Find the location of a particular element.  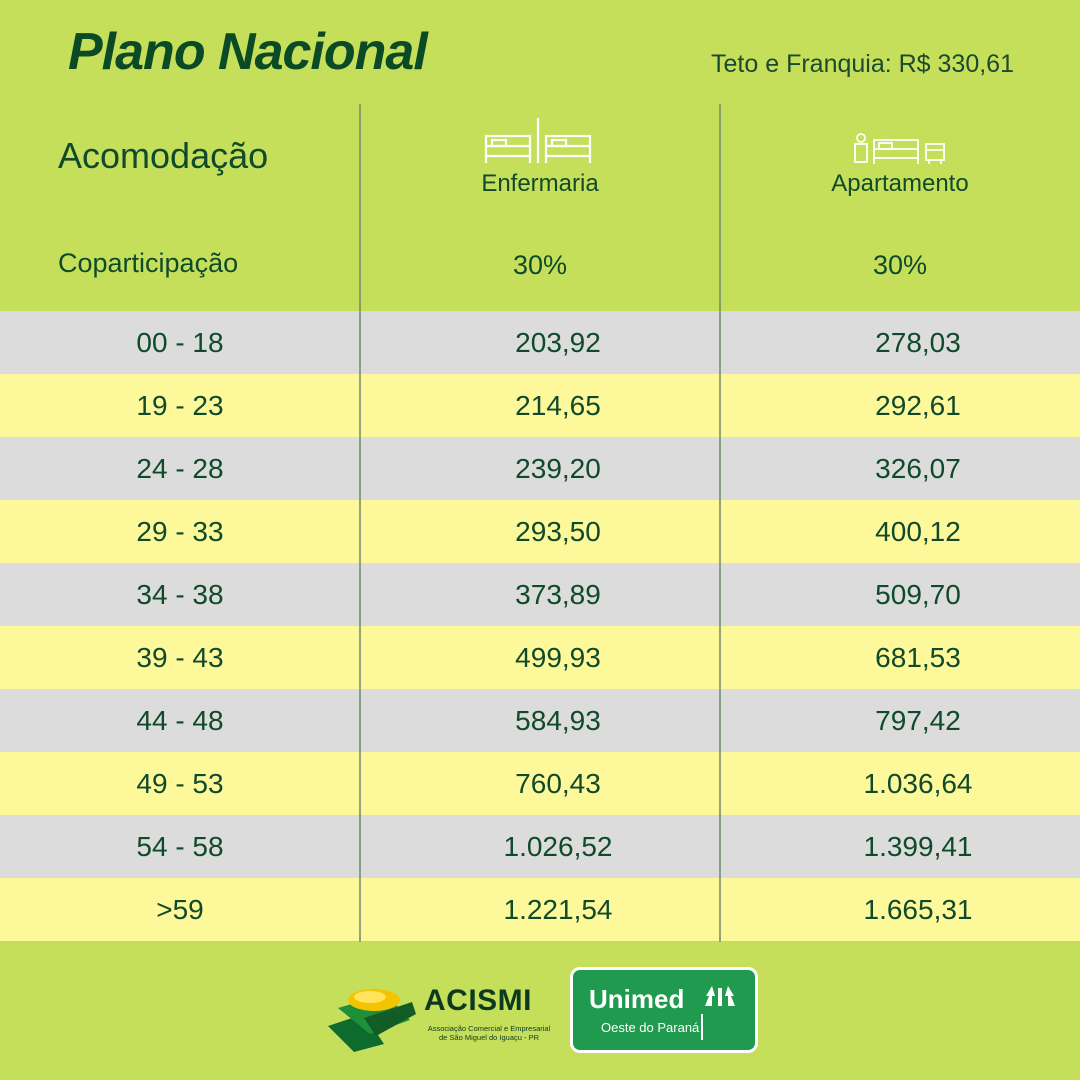

table-row: 24 - 28 239,20 326,07 is located at coordinates (540, 468).